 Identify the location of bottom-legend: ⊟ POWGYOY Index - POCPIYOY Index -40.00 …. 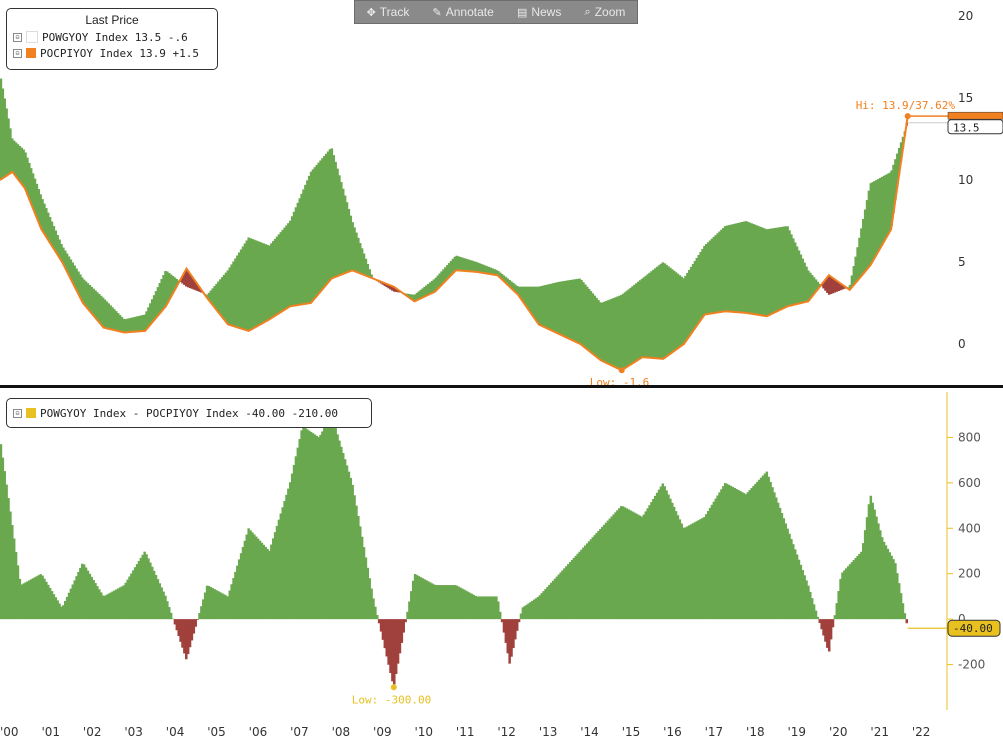
(189, 413).